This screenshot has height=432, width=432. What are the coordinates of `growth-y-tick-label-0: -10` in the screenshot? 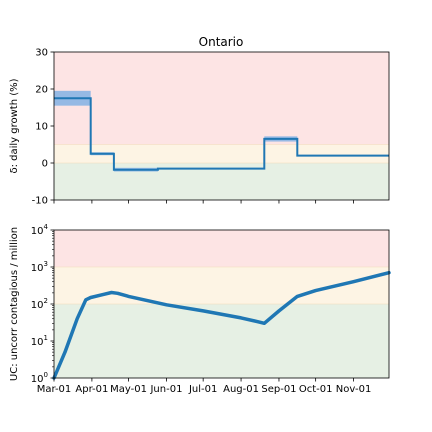 It's located at (40, 201).